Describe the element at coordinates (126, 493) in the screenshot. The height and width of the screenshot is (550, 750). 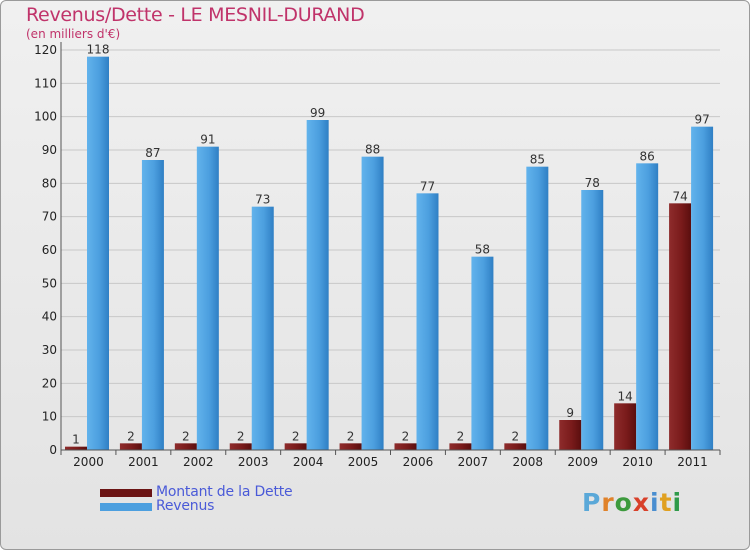
I see `legend-swatch-dette` at that location.